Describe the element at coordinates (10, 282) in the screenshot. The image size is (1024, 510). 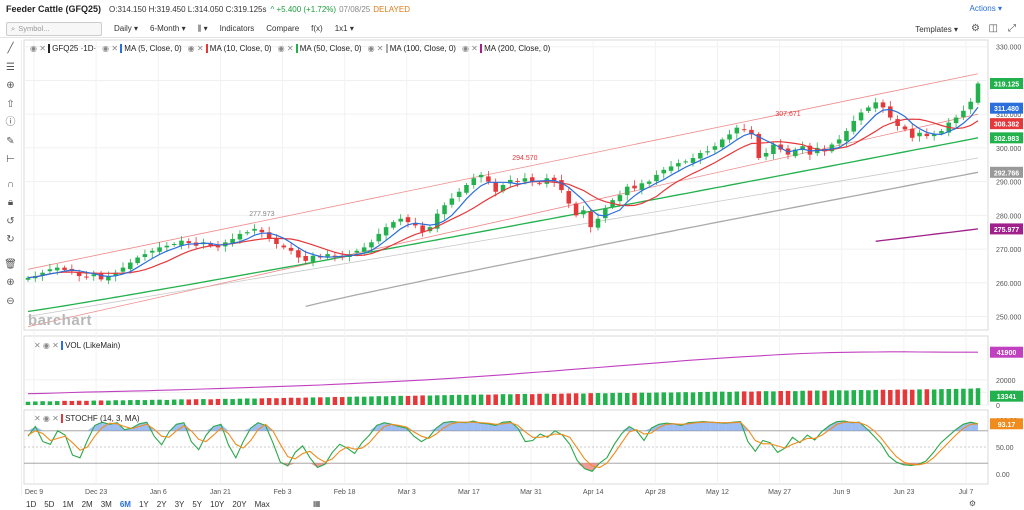
I see `zoom-in-icon: ⊕` at that location.